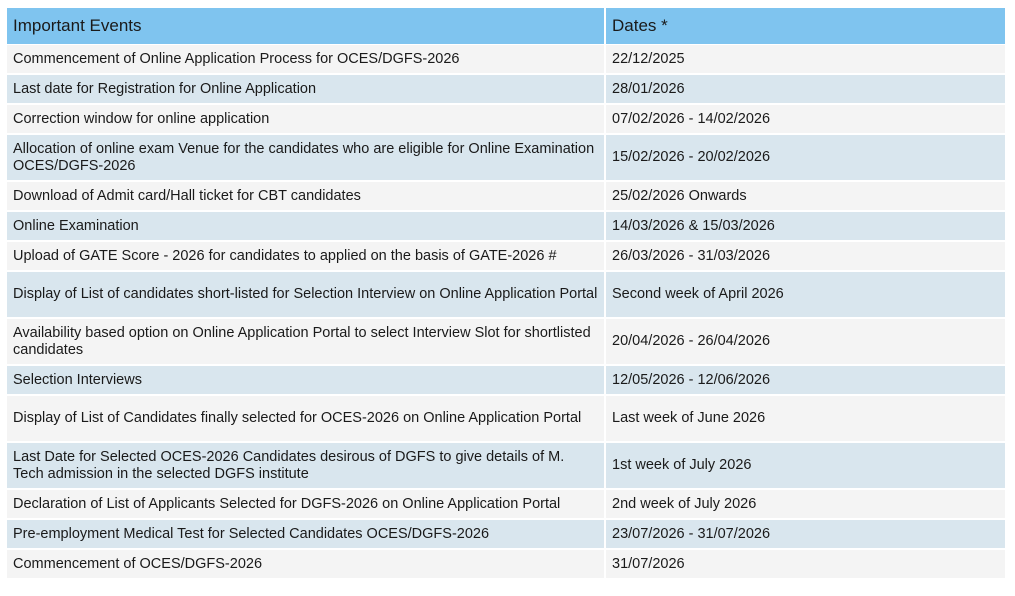 The image size is (1015, 596). What do you see at coordinates (804, 381) in the screenshot?
I see `date-cell: 12/05/2026 - 12/06/2026` at bounding box center [804, 381].